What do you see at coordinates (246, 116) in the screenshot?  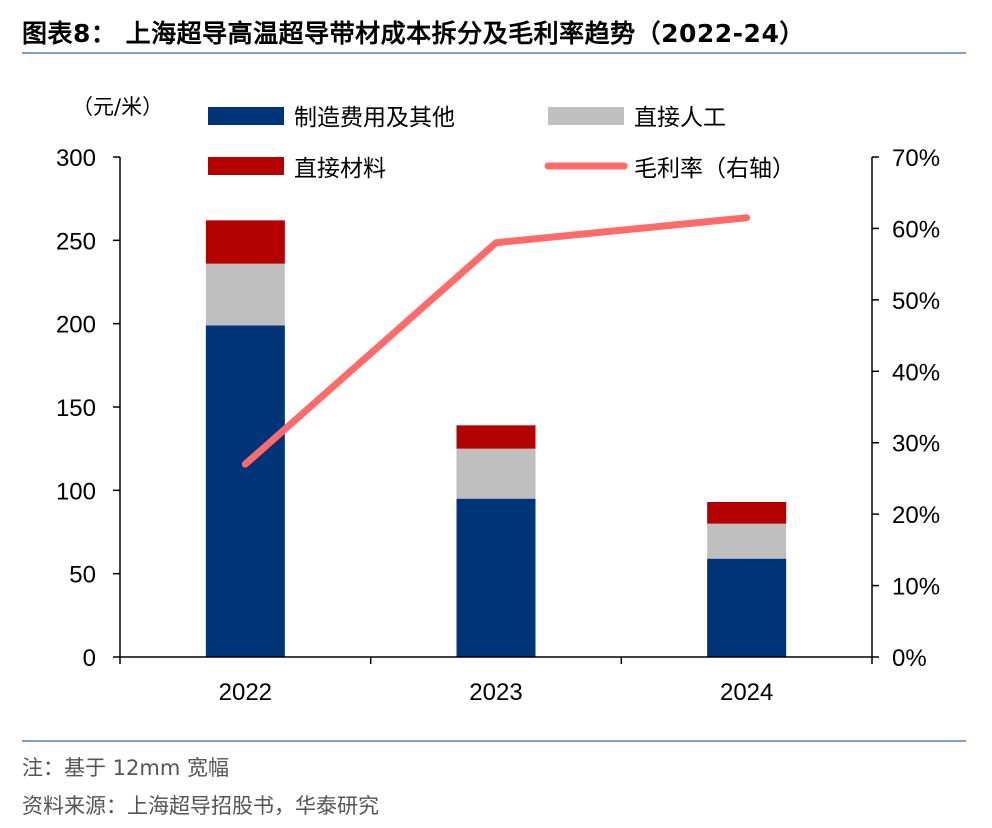 I see `legend-swatch-manufacturing` at bounding box center [246, 116].